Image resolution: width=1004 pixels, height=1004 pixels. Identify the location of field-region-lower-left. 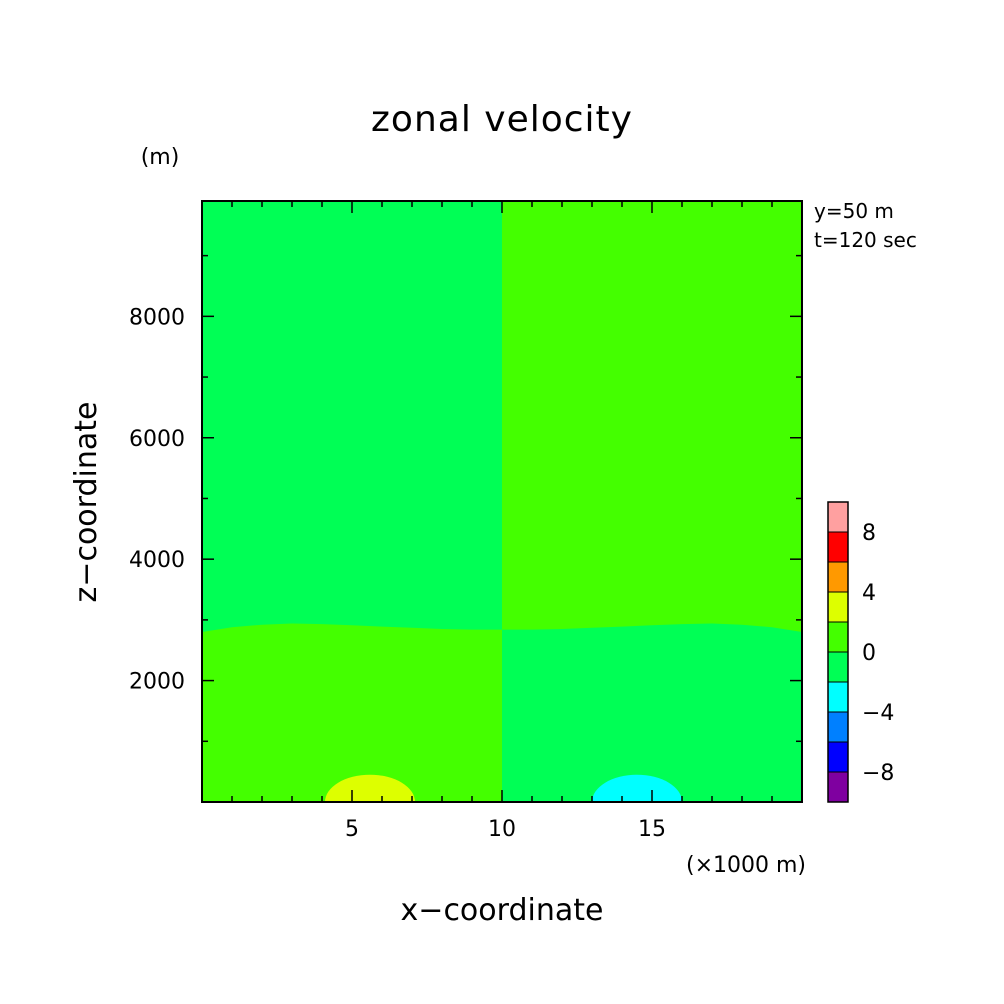
(352, 712).